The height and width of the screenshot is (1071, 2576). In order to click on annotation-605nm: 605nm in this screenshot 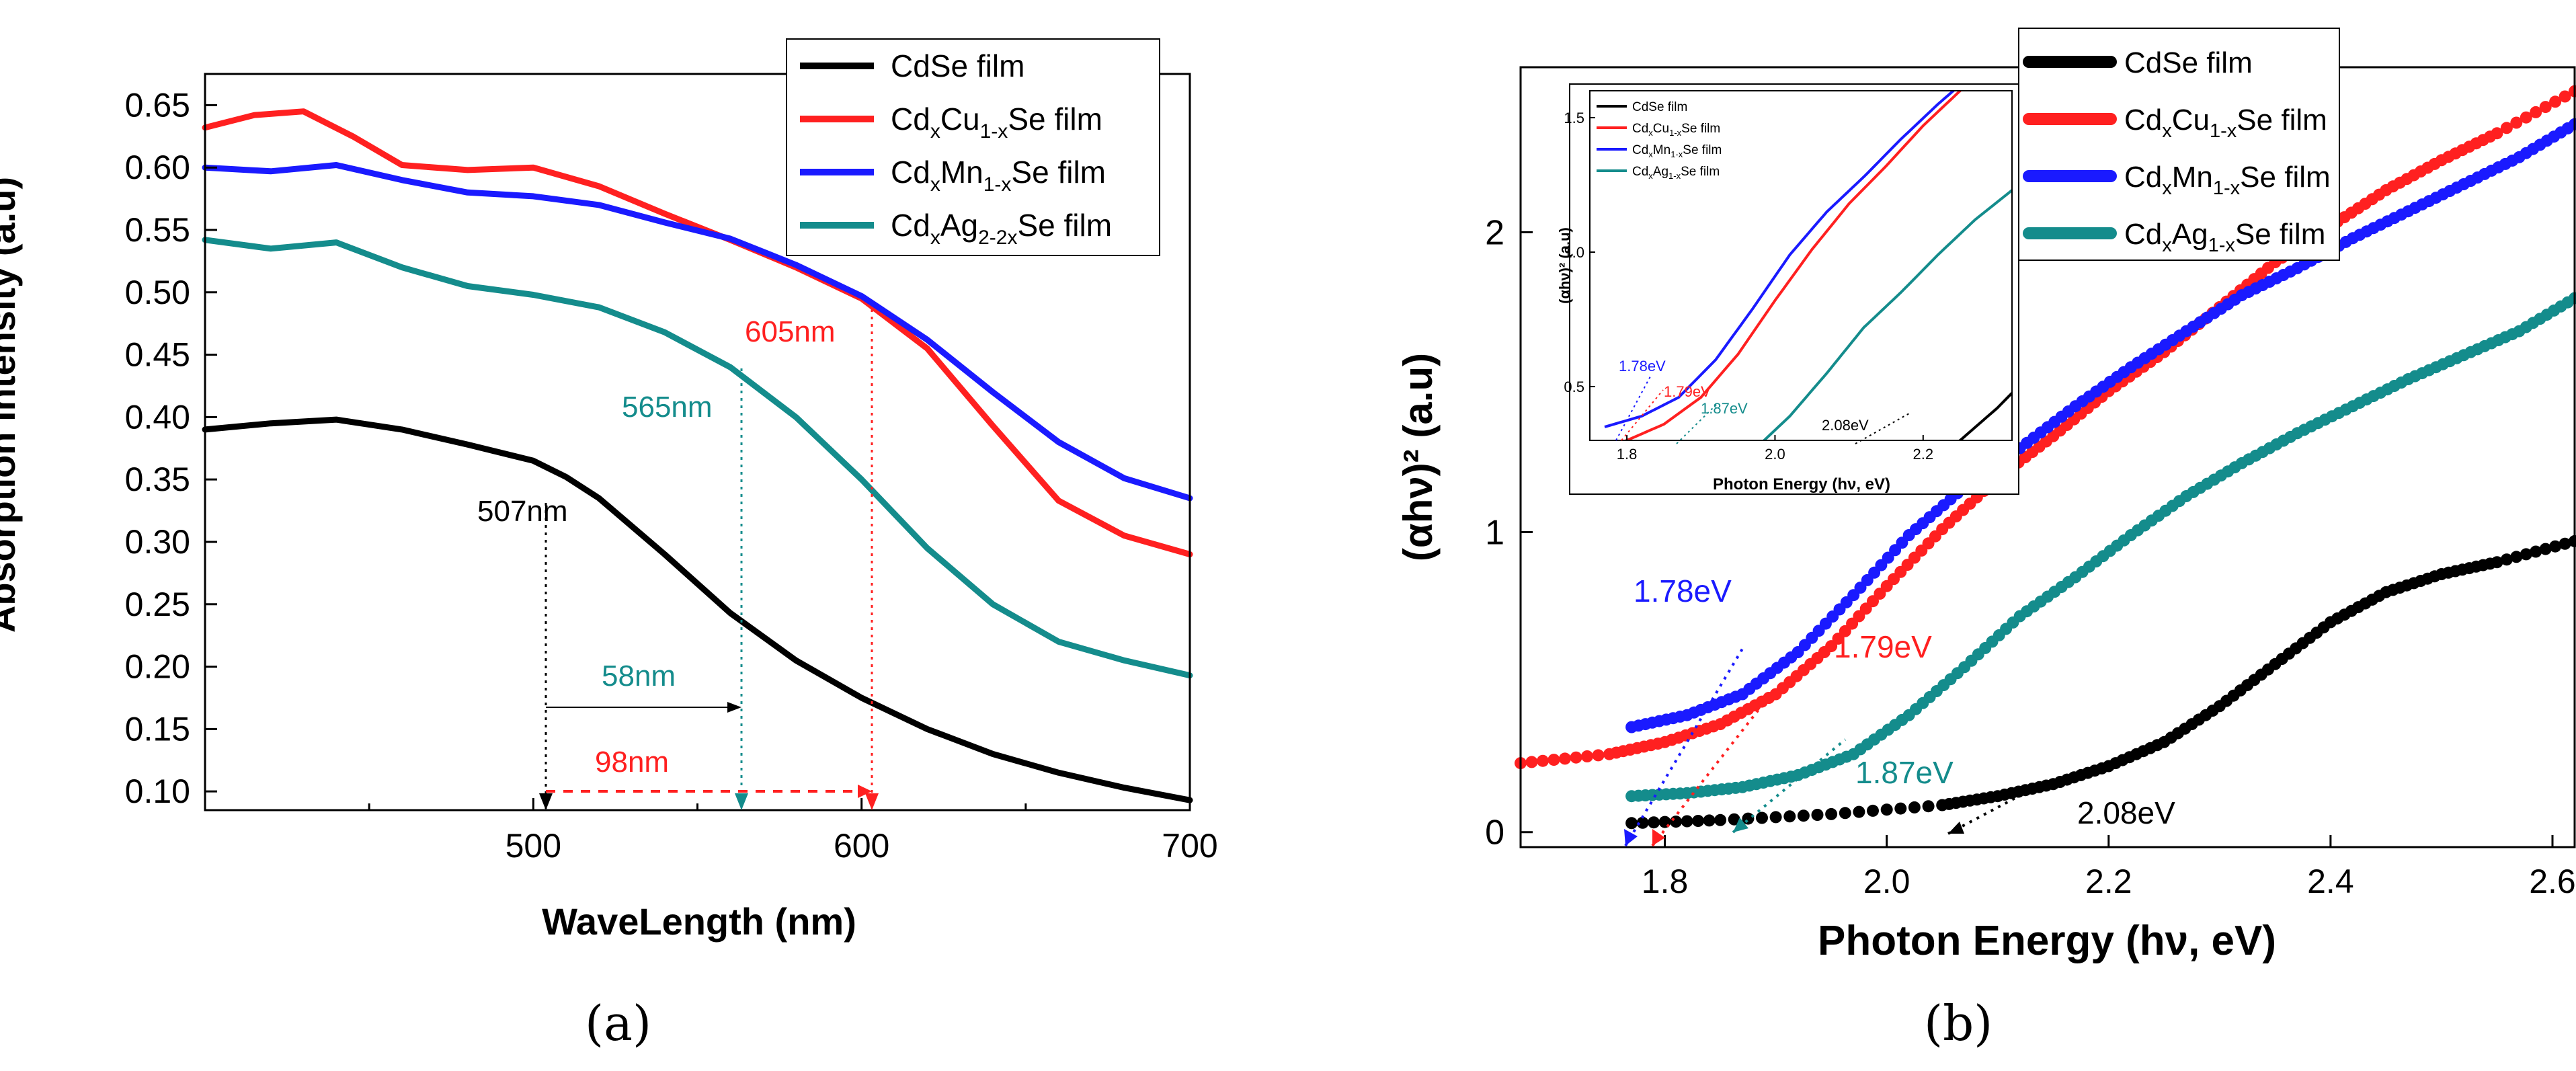, I will do `click(790, 332)`.